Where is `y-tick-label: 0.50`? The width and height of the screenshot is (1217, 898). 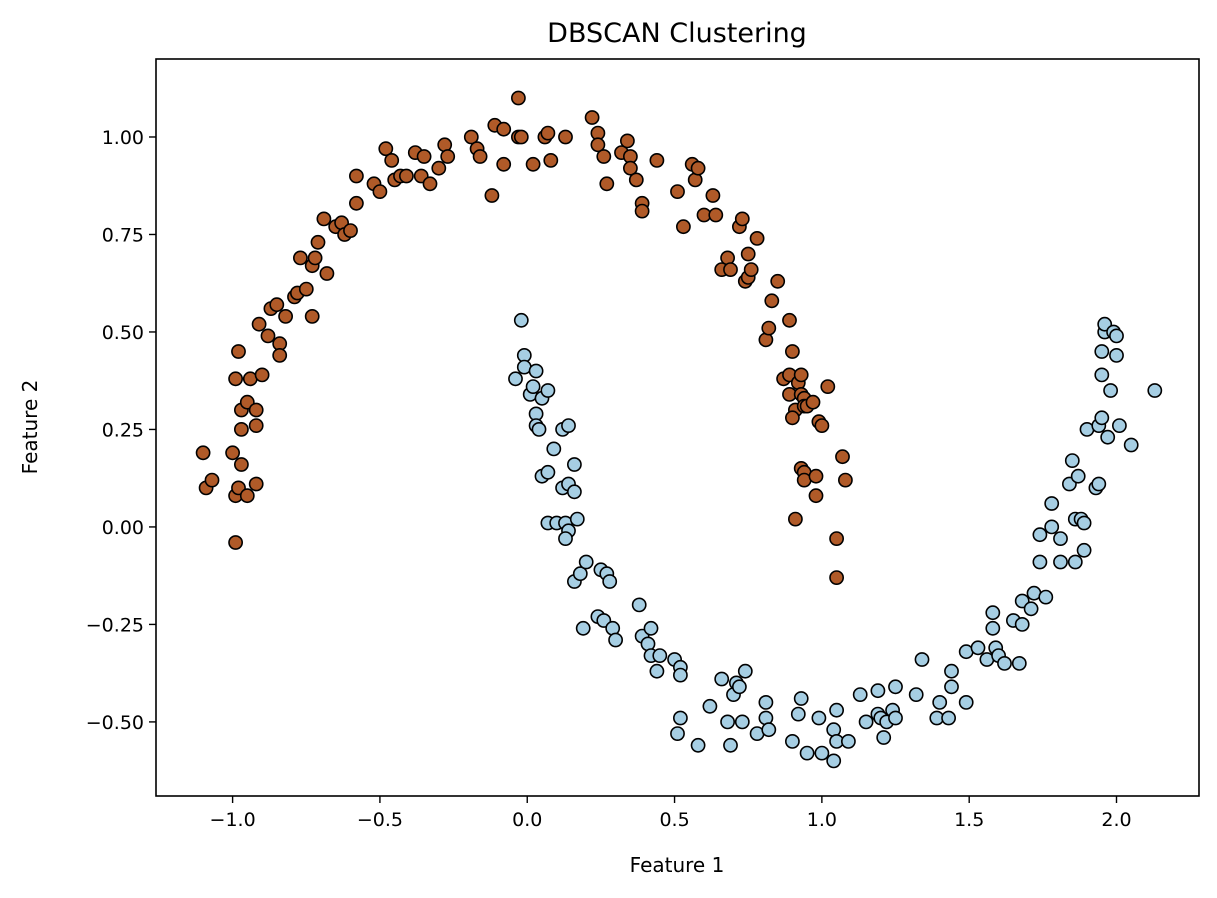
y-tick-label: 0.50 is located at coordinates (123, 333).